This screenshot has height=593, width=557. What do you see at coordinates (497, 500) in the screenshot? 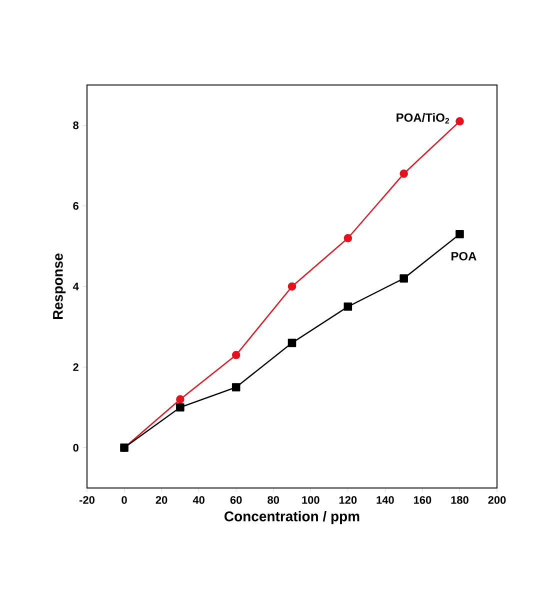
I see `x-tick-label: 200` at bounding box center [497, 500].